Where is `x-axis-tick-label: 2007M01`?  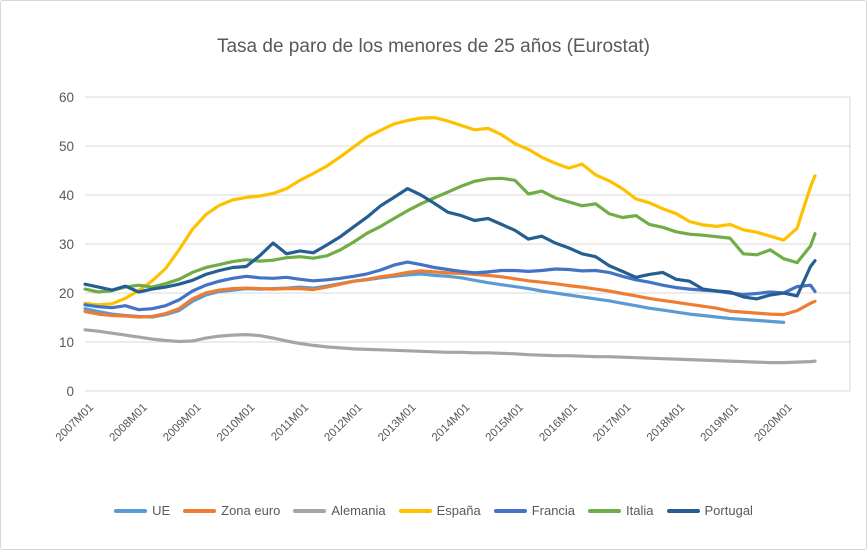
x-axis-tick-label: 2007M01 is located at coordinates (75, 423).